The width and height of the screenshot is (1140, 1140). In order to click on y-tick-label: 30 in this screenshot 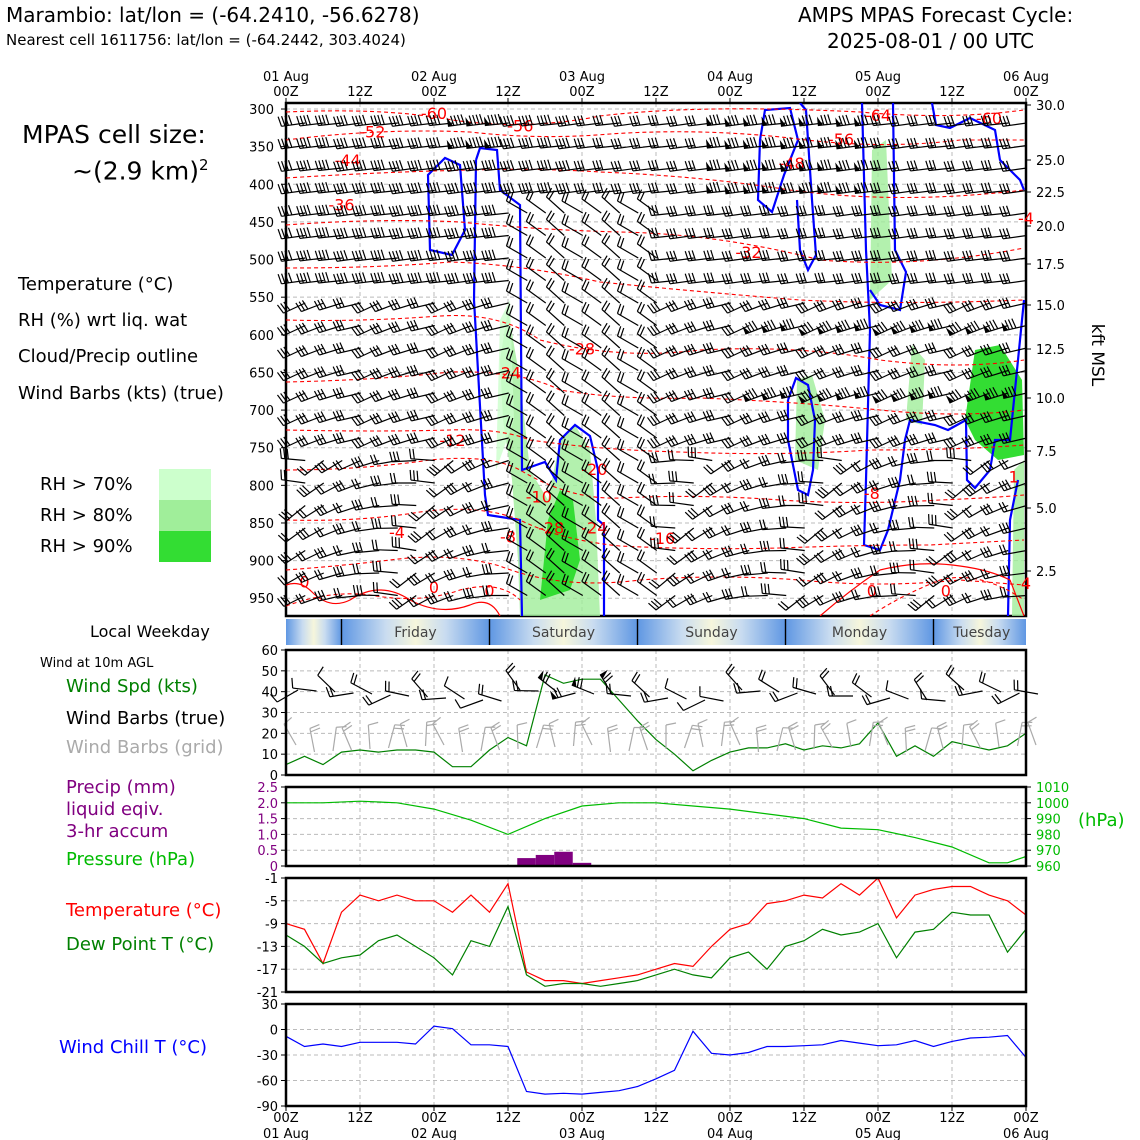, I will do `click(269, 1005)`.